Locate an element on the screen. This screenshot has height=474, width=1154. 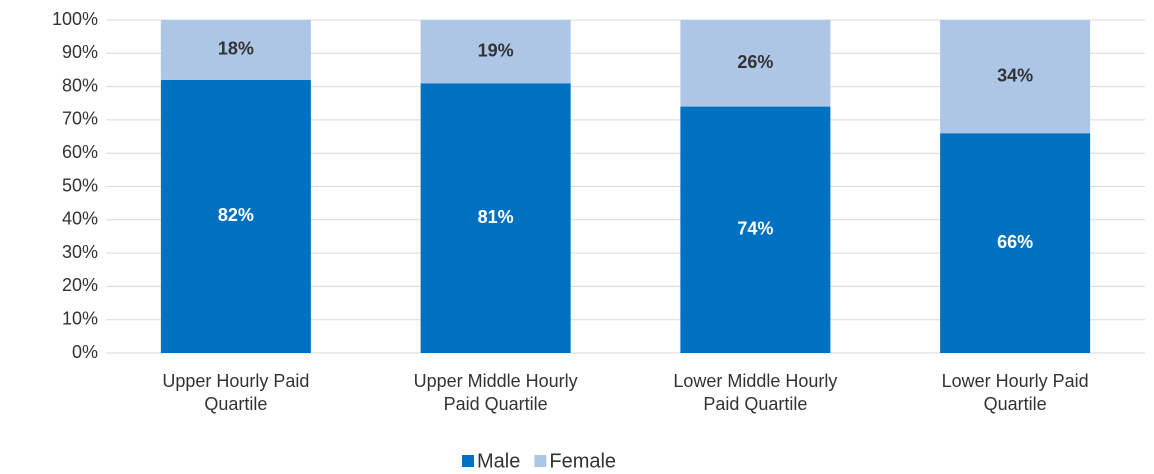
y-tick-label: 80% is located at coordinates (80, 85).